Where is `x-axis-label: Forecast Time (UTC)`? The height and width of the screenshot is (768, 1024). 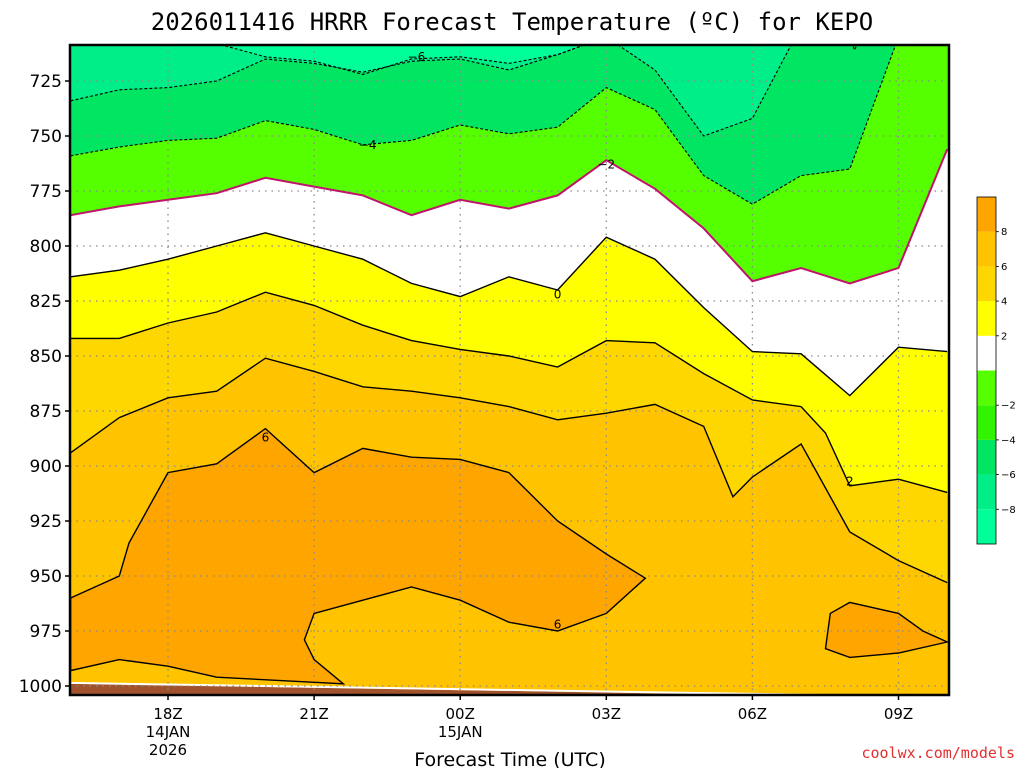 x-axis-label: Forecast Time (UTC) is located at coordinates (509, 758).